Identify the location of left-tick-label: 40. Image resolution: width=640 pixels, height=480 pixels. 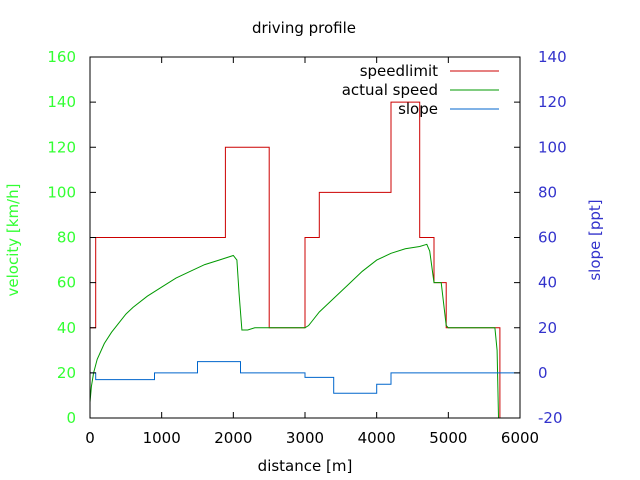
(66, 328).